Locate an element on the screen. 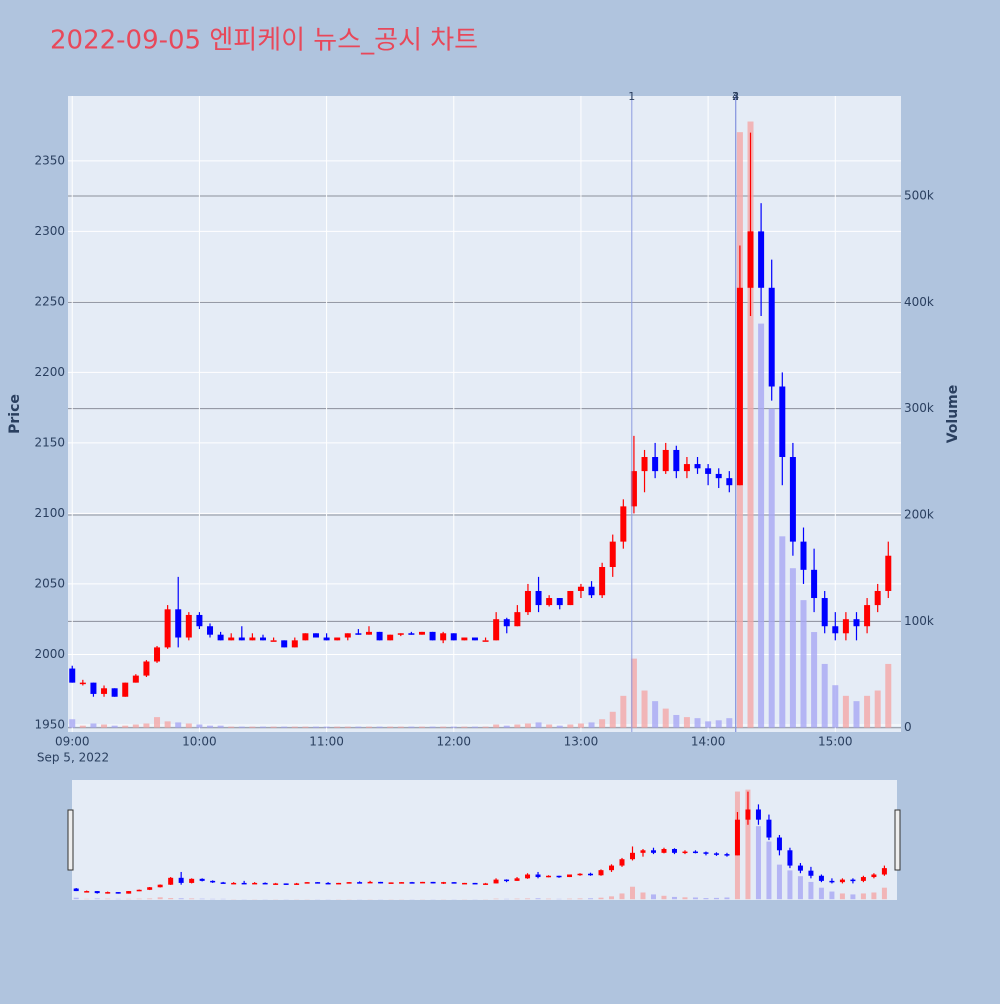  x-tick-label: 14:00 is located at coordinates (708, 742).